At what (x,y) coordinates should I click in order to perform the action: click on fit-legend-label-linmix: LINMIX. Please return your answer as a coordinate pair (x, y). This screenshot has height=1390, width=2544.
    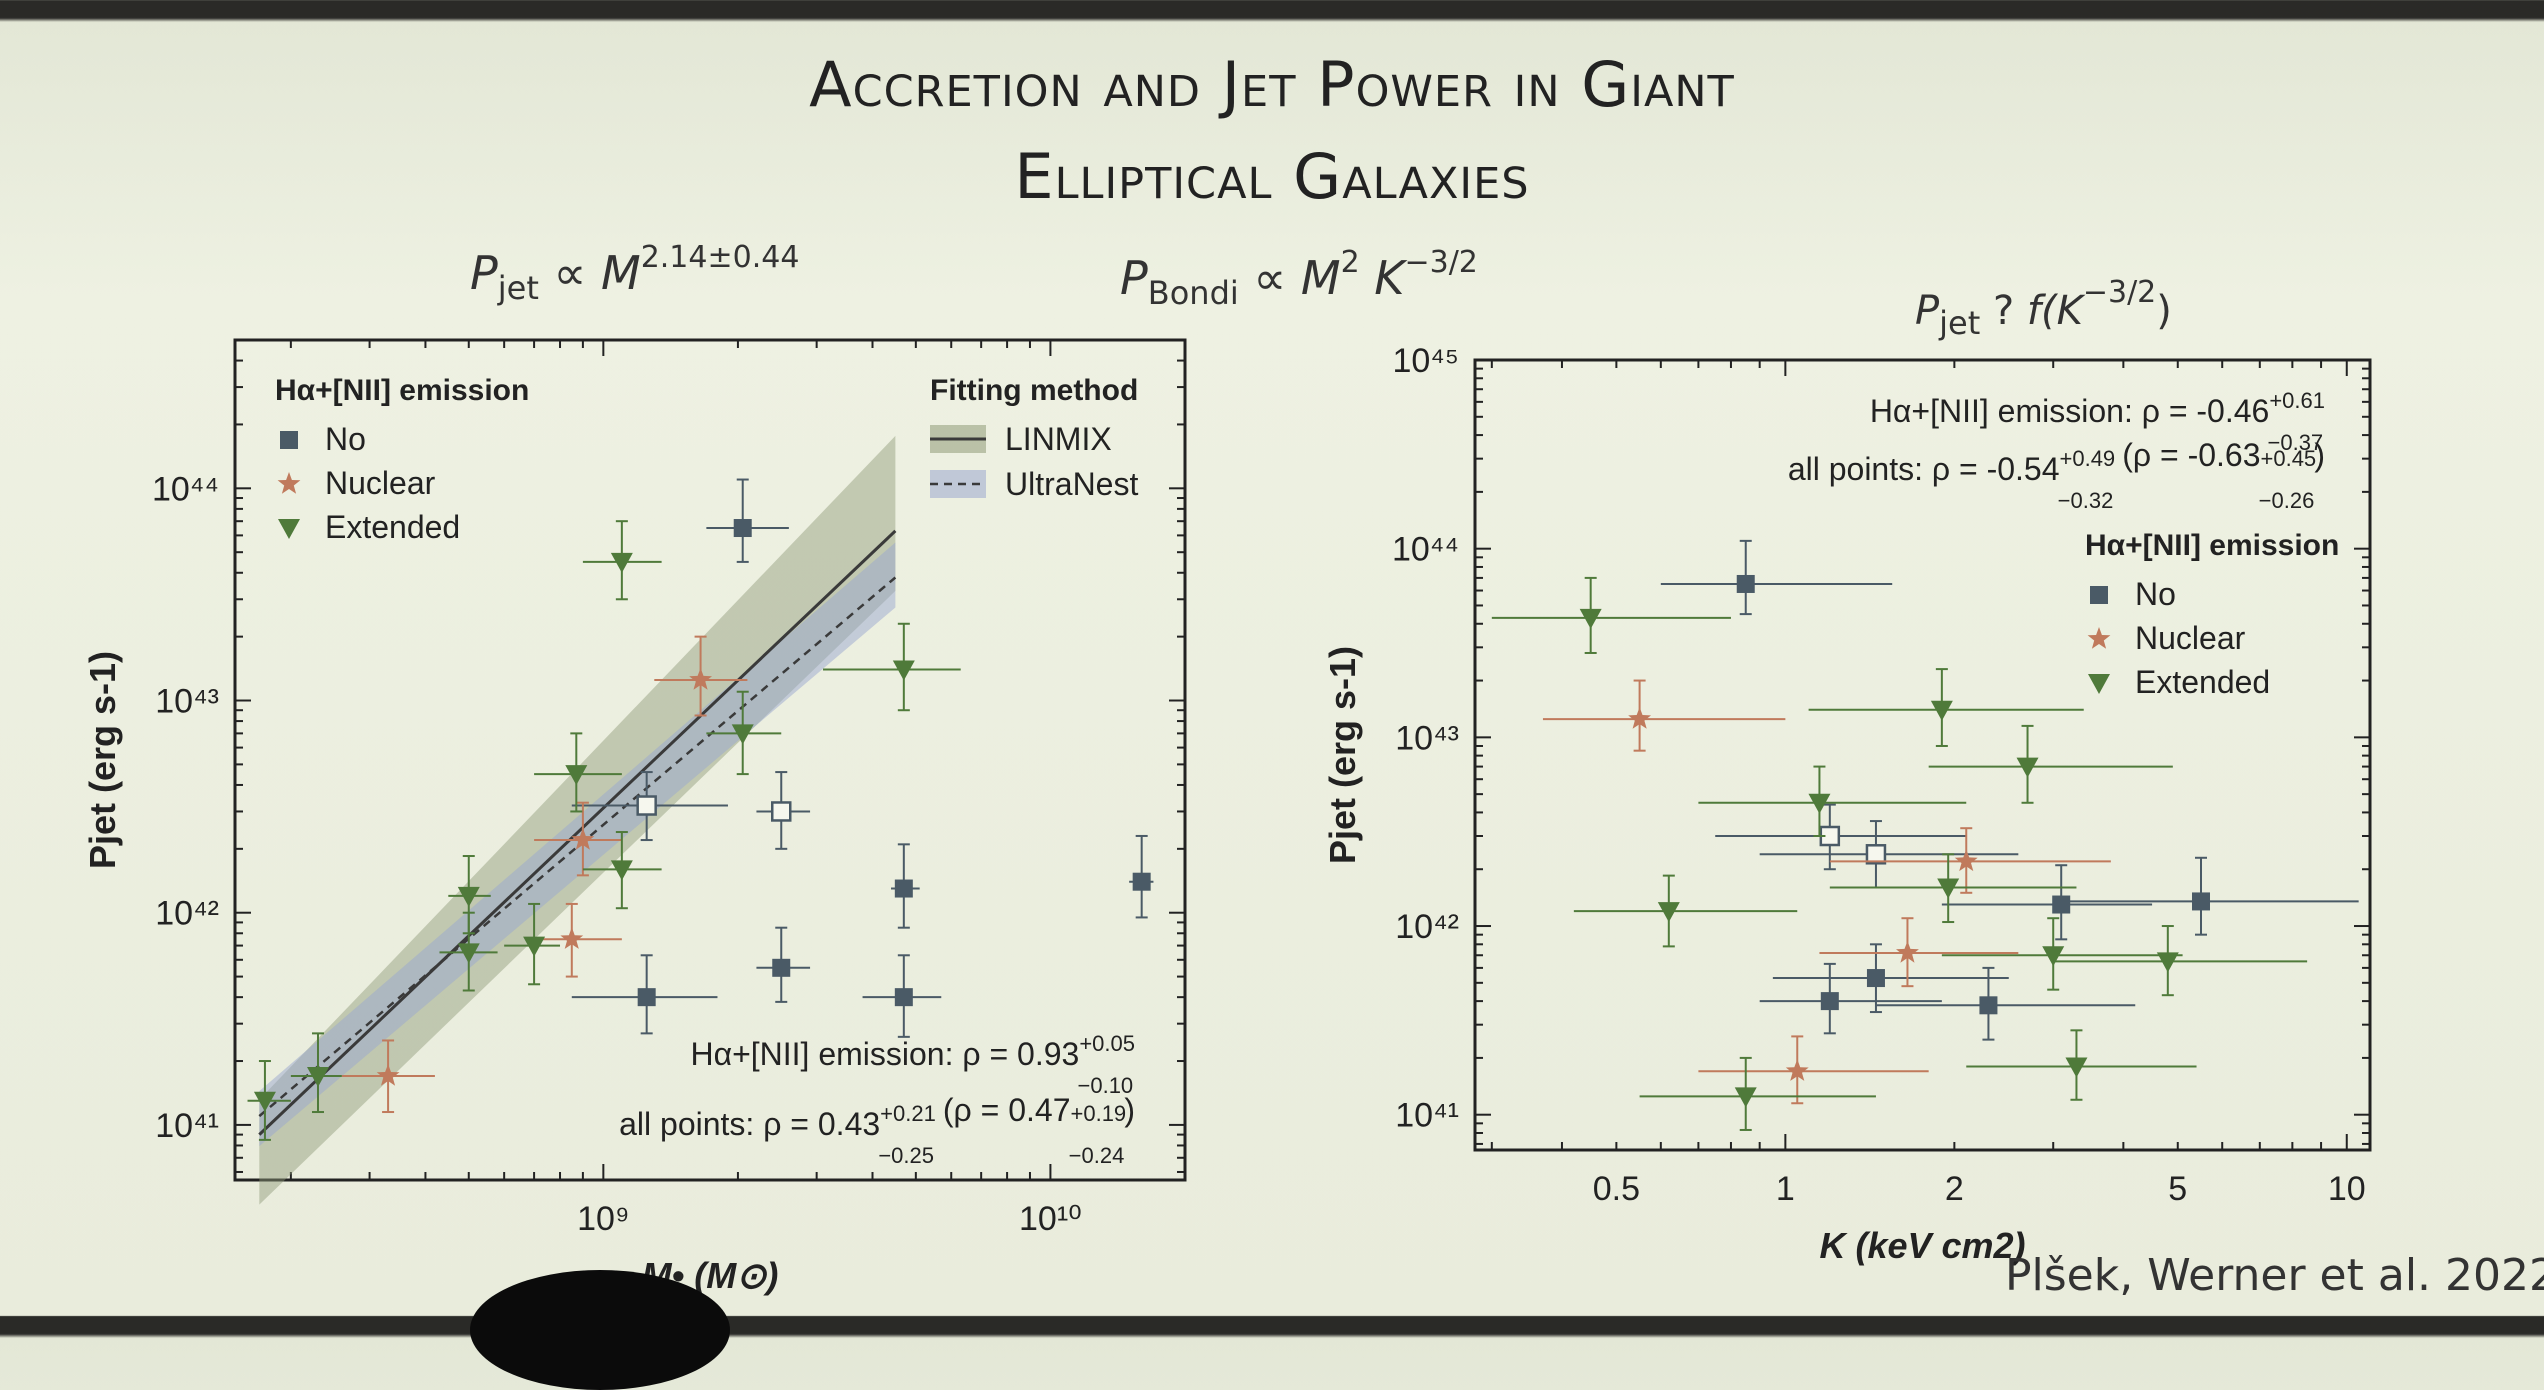
    Looking at the image, I should click on (1058, 439).